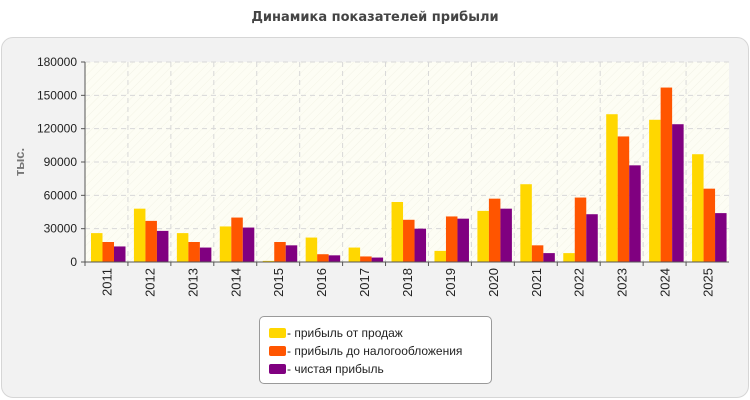 The height and width of the screenshot is (400, 750). What do you see at coordinates (225, 244) in the screenshot?
I see `bar-sales-2014` at bounding box center [225, 244].